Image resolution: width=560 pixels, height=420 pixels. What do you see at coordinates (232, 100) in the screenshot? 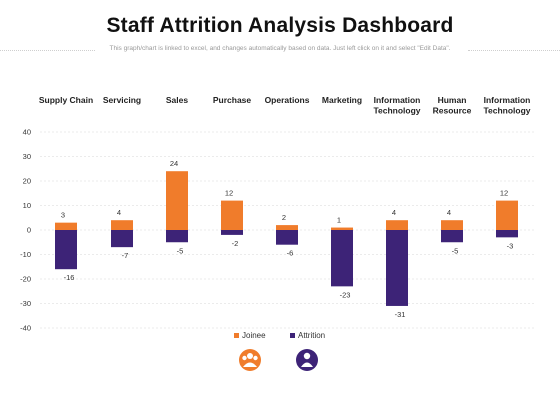
I see `category-label: Purchase` at bounding box center [232, 100].